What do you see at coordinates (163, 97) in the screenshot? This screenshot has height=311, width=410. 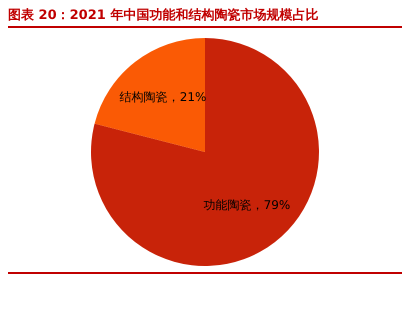 I see `slice-label: 结构陶瓷，21%` at bounding box center [163, 97].